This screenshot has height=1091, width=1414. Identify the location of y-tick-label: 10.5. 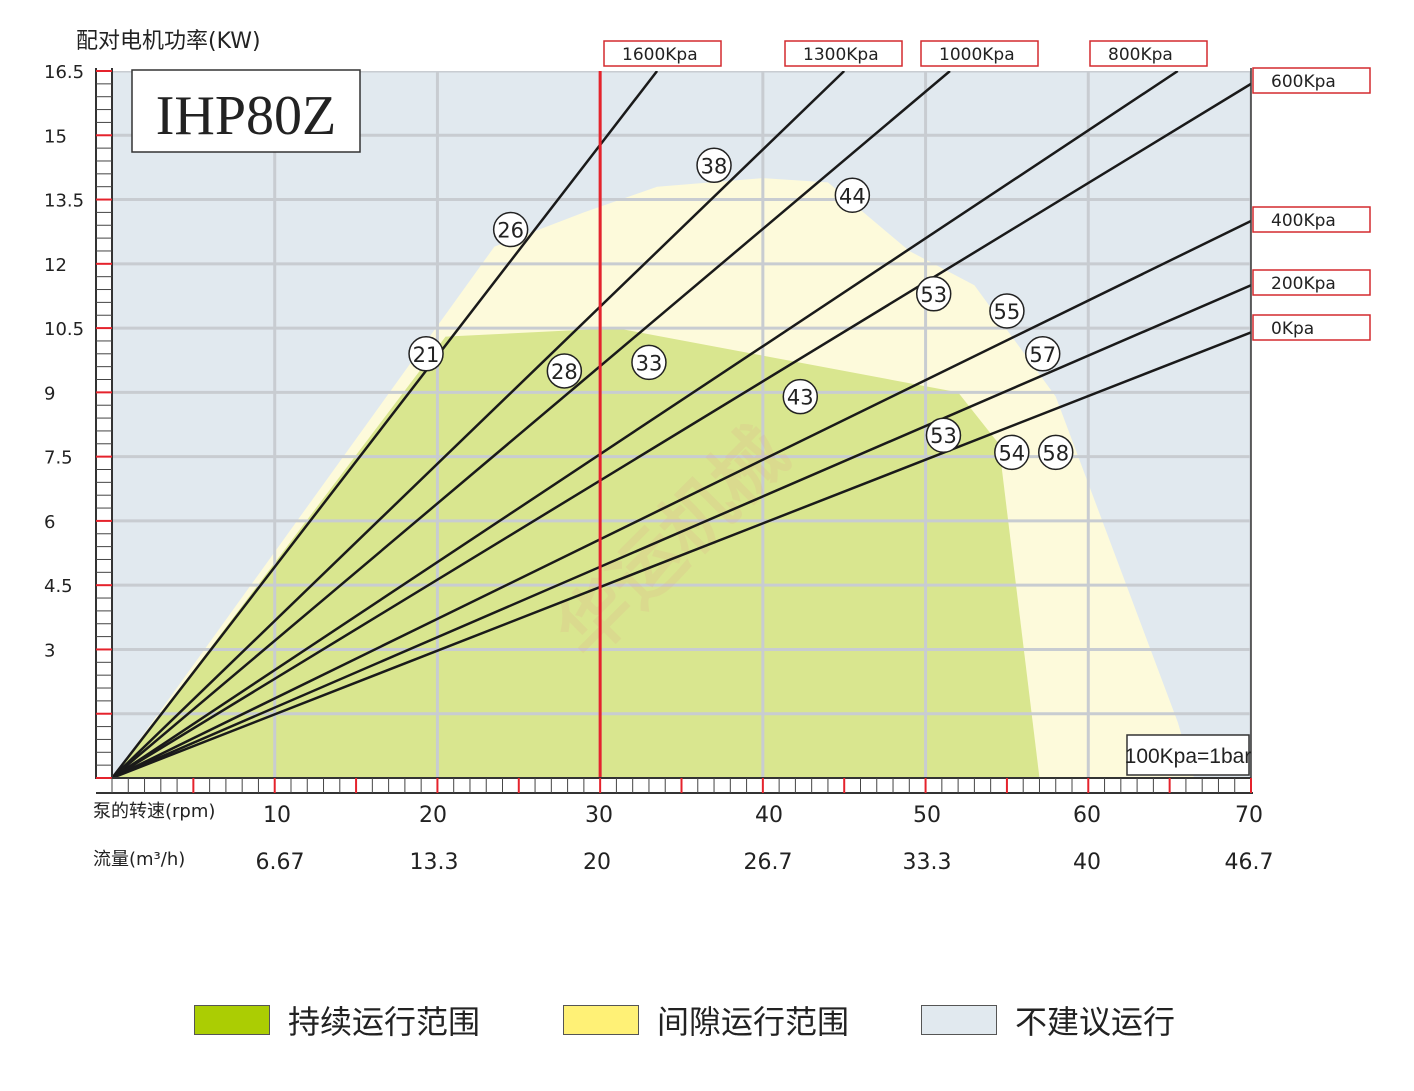
(64, 329).